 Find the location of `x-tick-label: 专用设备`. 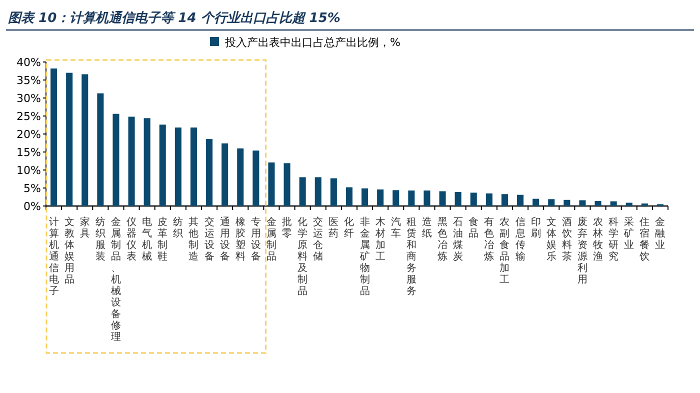

x-tick-label: 专用设备 is located at coordinates (255, 239).